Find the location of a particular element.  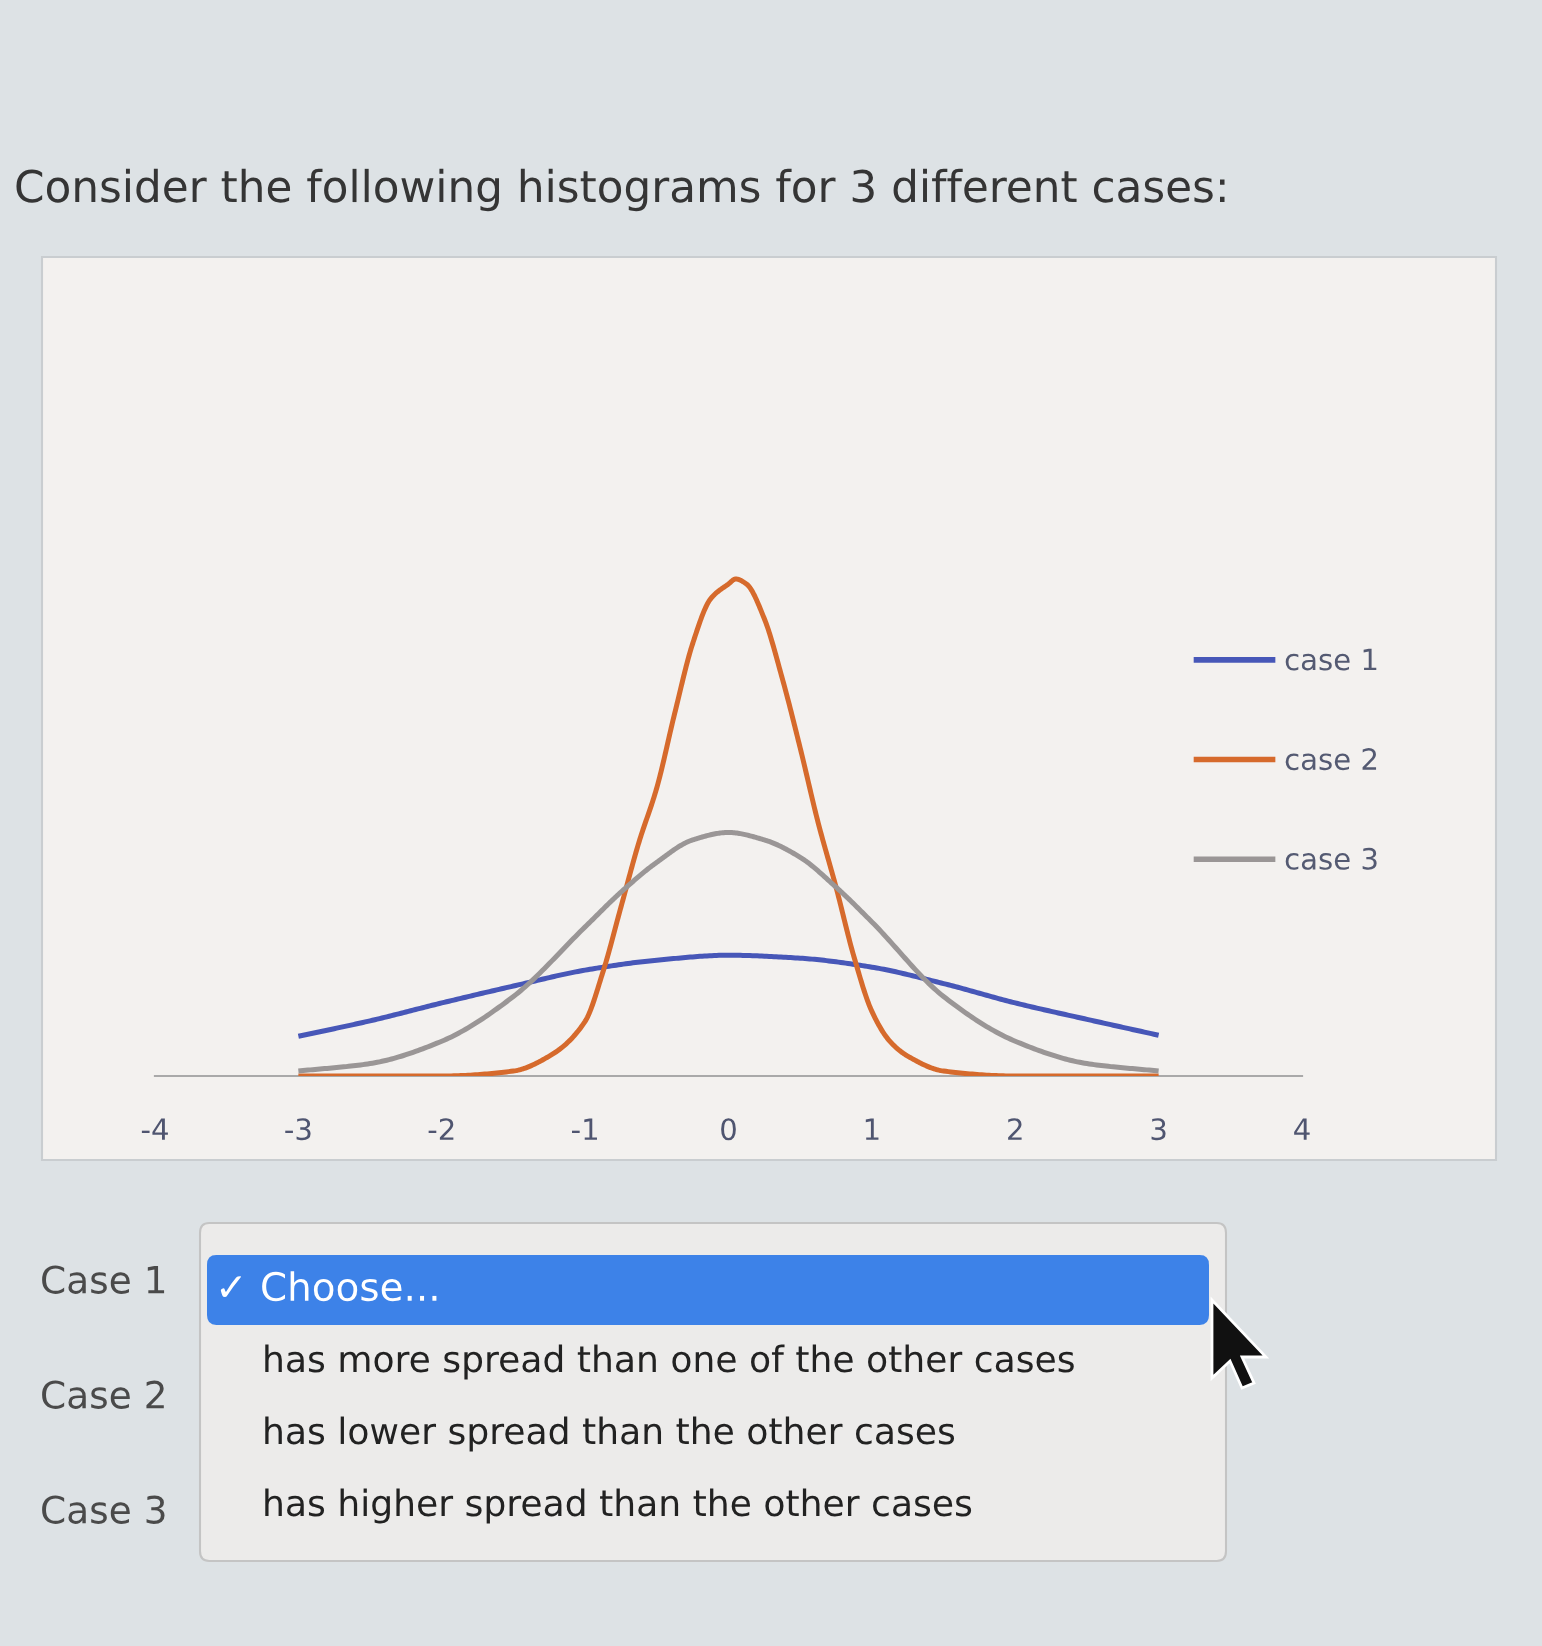

legend-label: case 2 is located at coordinates (1331, 759).